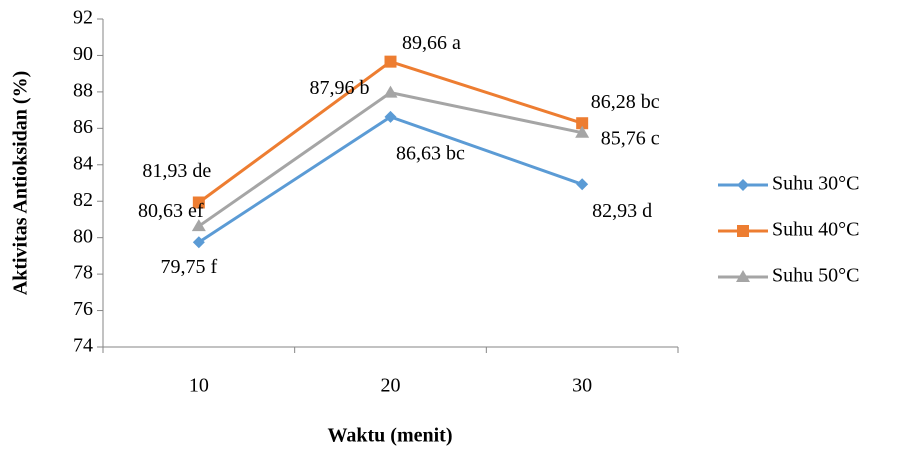 The image size is (910, 454). Describe the element at coordinates (188, 267) in the screenshot. I see `data-label: 79,75 f` at that location.